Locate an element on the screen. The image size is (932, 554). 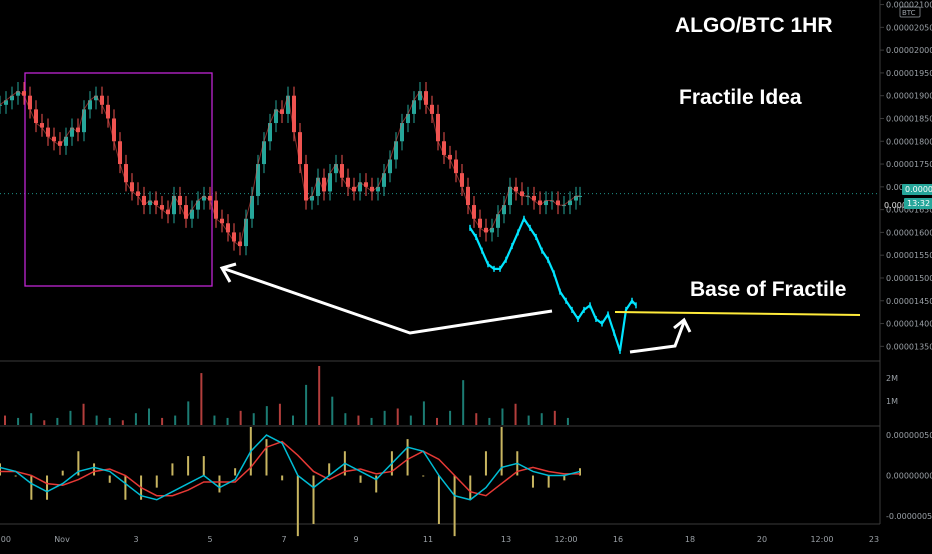
price-tick-label: 0.00001450 is located at coordinates (909, 301).